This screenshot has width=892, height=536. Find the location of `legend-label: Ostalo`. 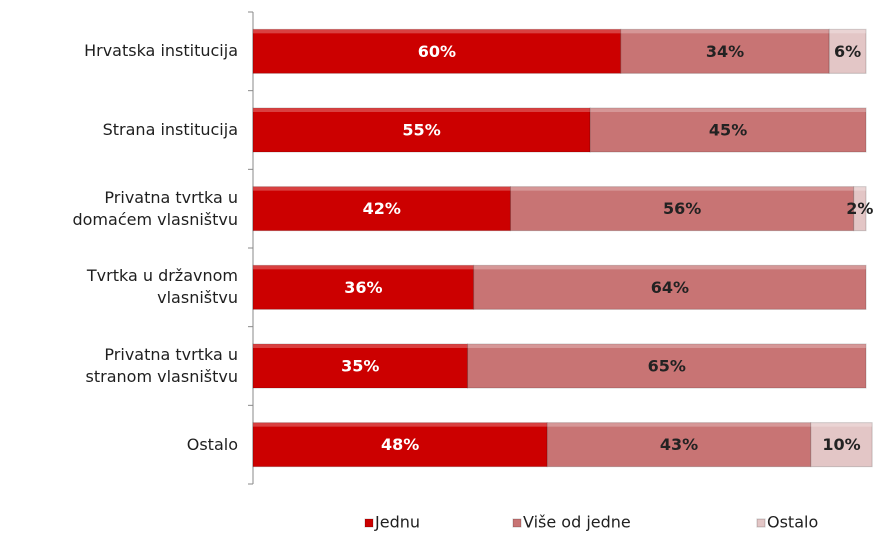

legend-label: Ostalo is located at coordinates (792, 522).